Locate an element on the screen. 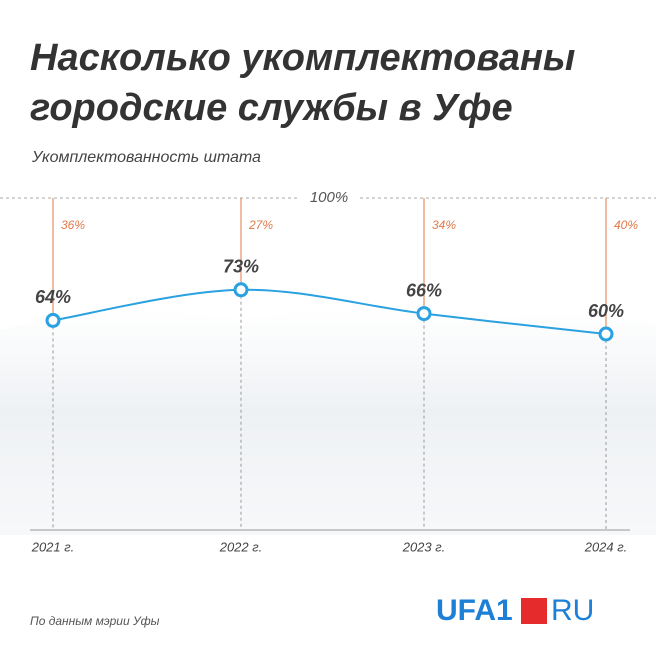 Image resolution: width=656 pixels, height=661 pixels. x-tick-label: 2022 г. is located at coordinates (241, 546).